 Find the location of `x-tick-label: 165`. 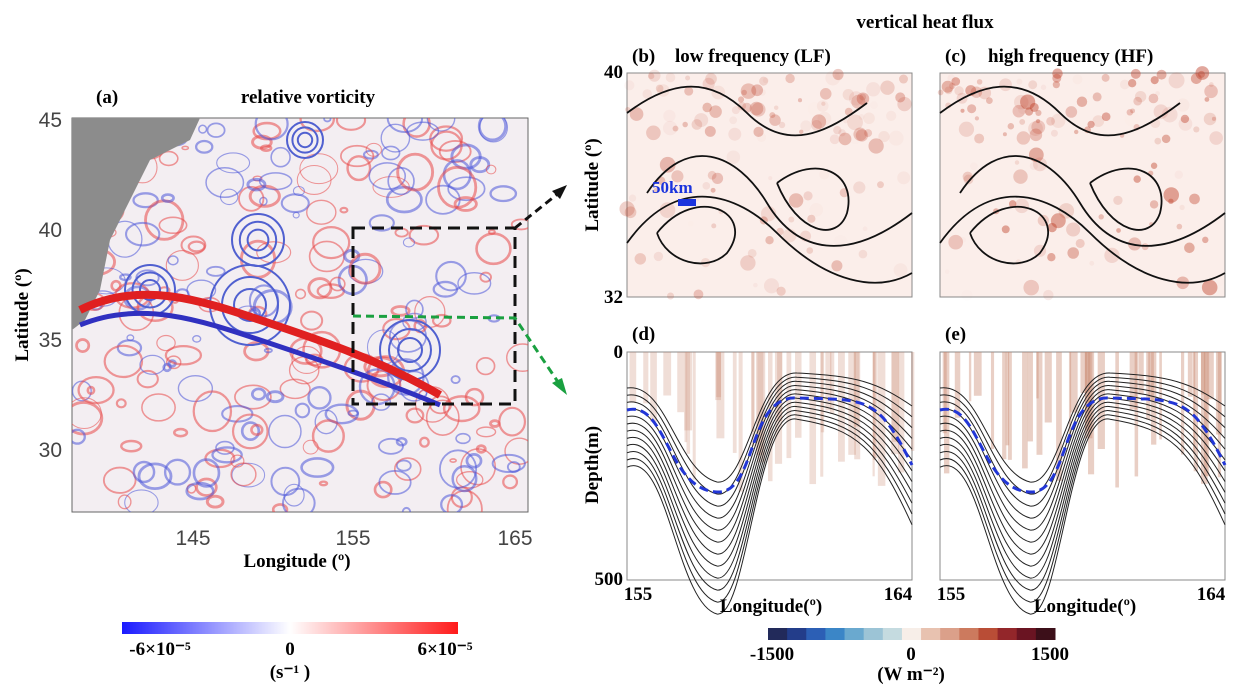

x-tick-label: 165 is located at coordinates (514, 538).